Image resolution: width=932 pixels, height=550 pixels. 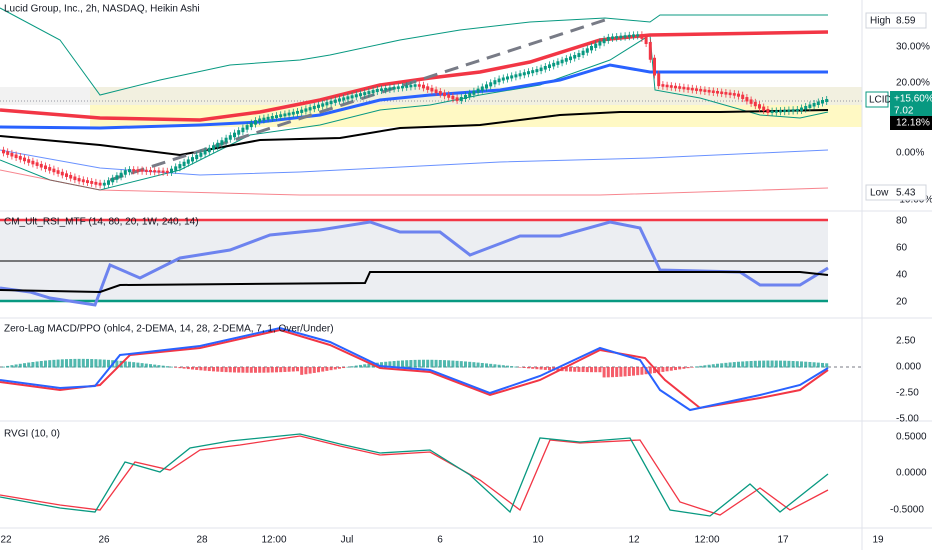 What do you see at coordinates (902, 275) in the screenshot?
I see `rsi-tick: 40` at bounding box center [902, 275].